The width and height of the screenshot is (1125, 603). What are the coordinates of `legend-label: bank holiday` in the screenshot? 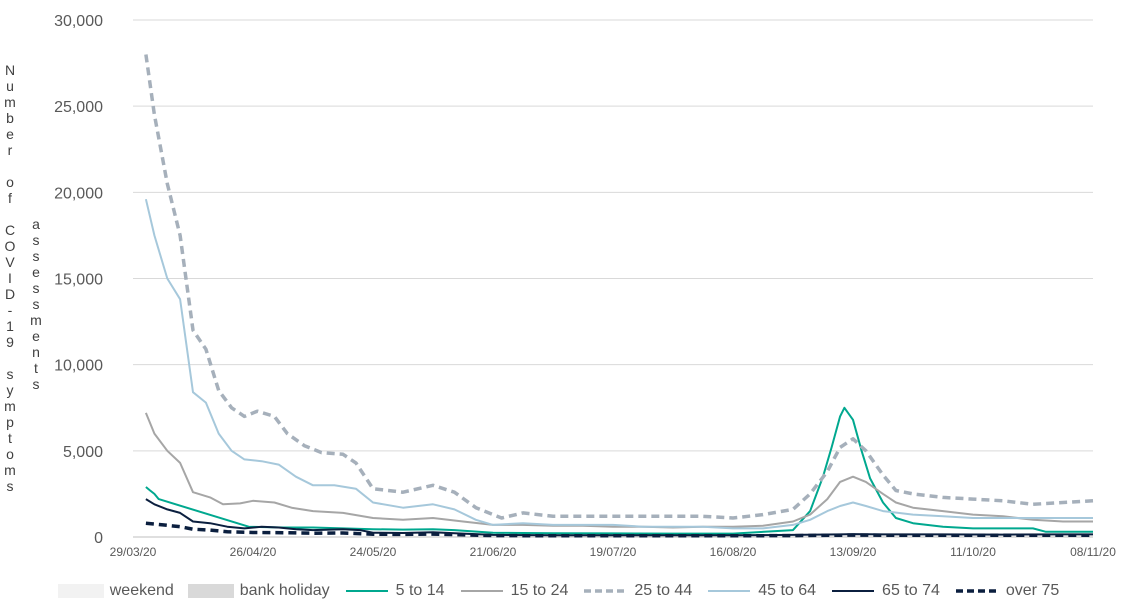 It's located at (284, 590).